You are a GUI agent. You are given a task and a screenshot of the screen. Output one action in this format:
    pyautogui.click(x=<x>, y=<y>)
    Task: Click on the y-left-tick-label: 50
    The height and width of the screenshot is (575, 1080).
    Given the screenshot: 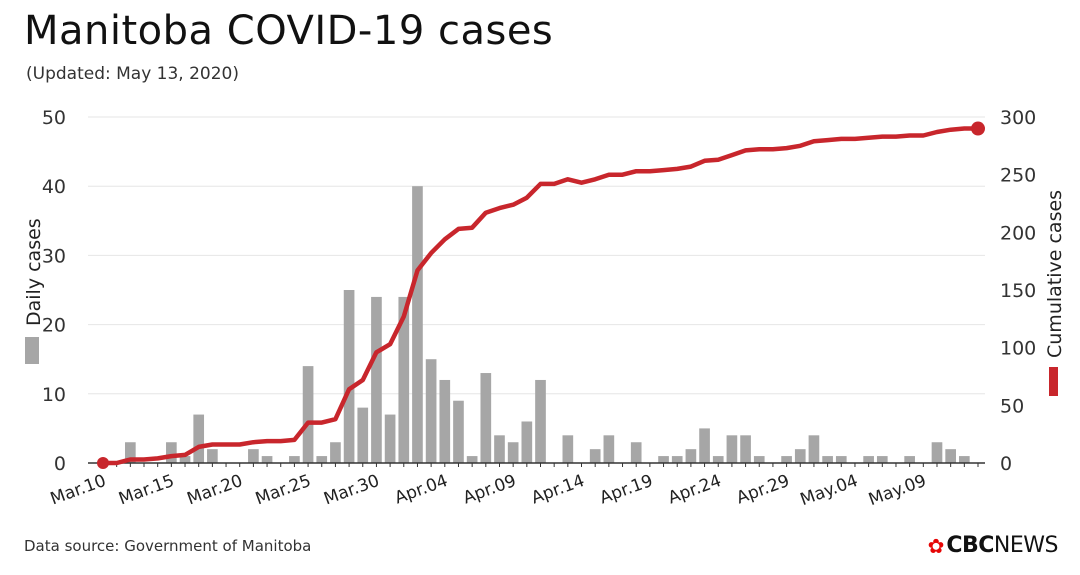 What is the action you would take?
    pyautogui.click(x=54, y=118)
    